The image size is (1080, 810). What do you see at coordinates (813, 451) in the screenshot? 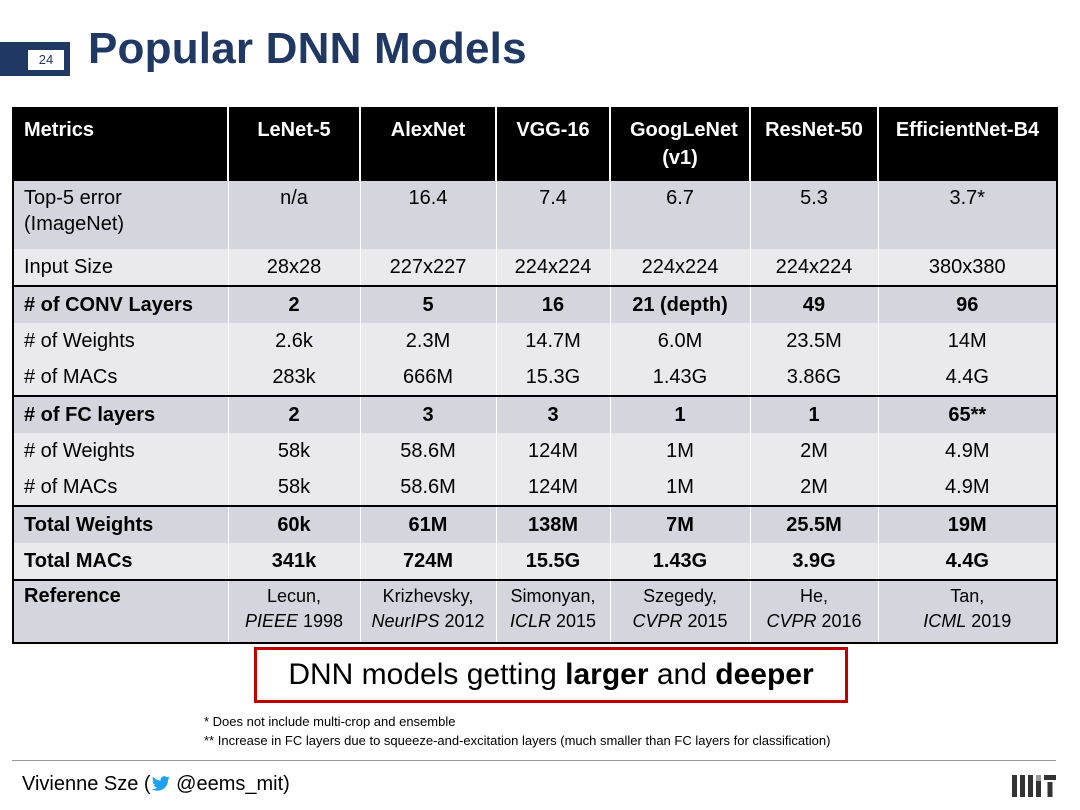
I see `table-cell: 2M` at bounding box center [813, 451].